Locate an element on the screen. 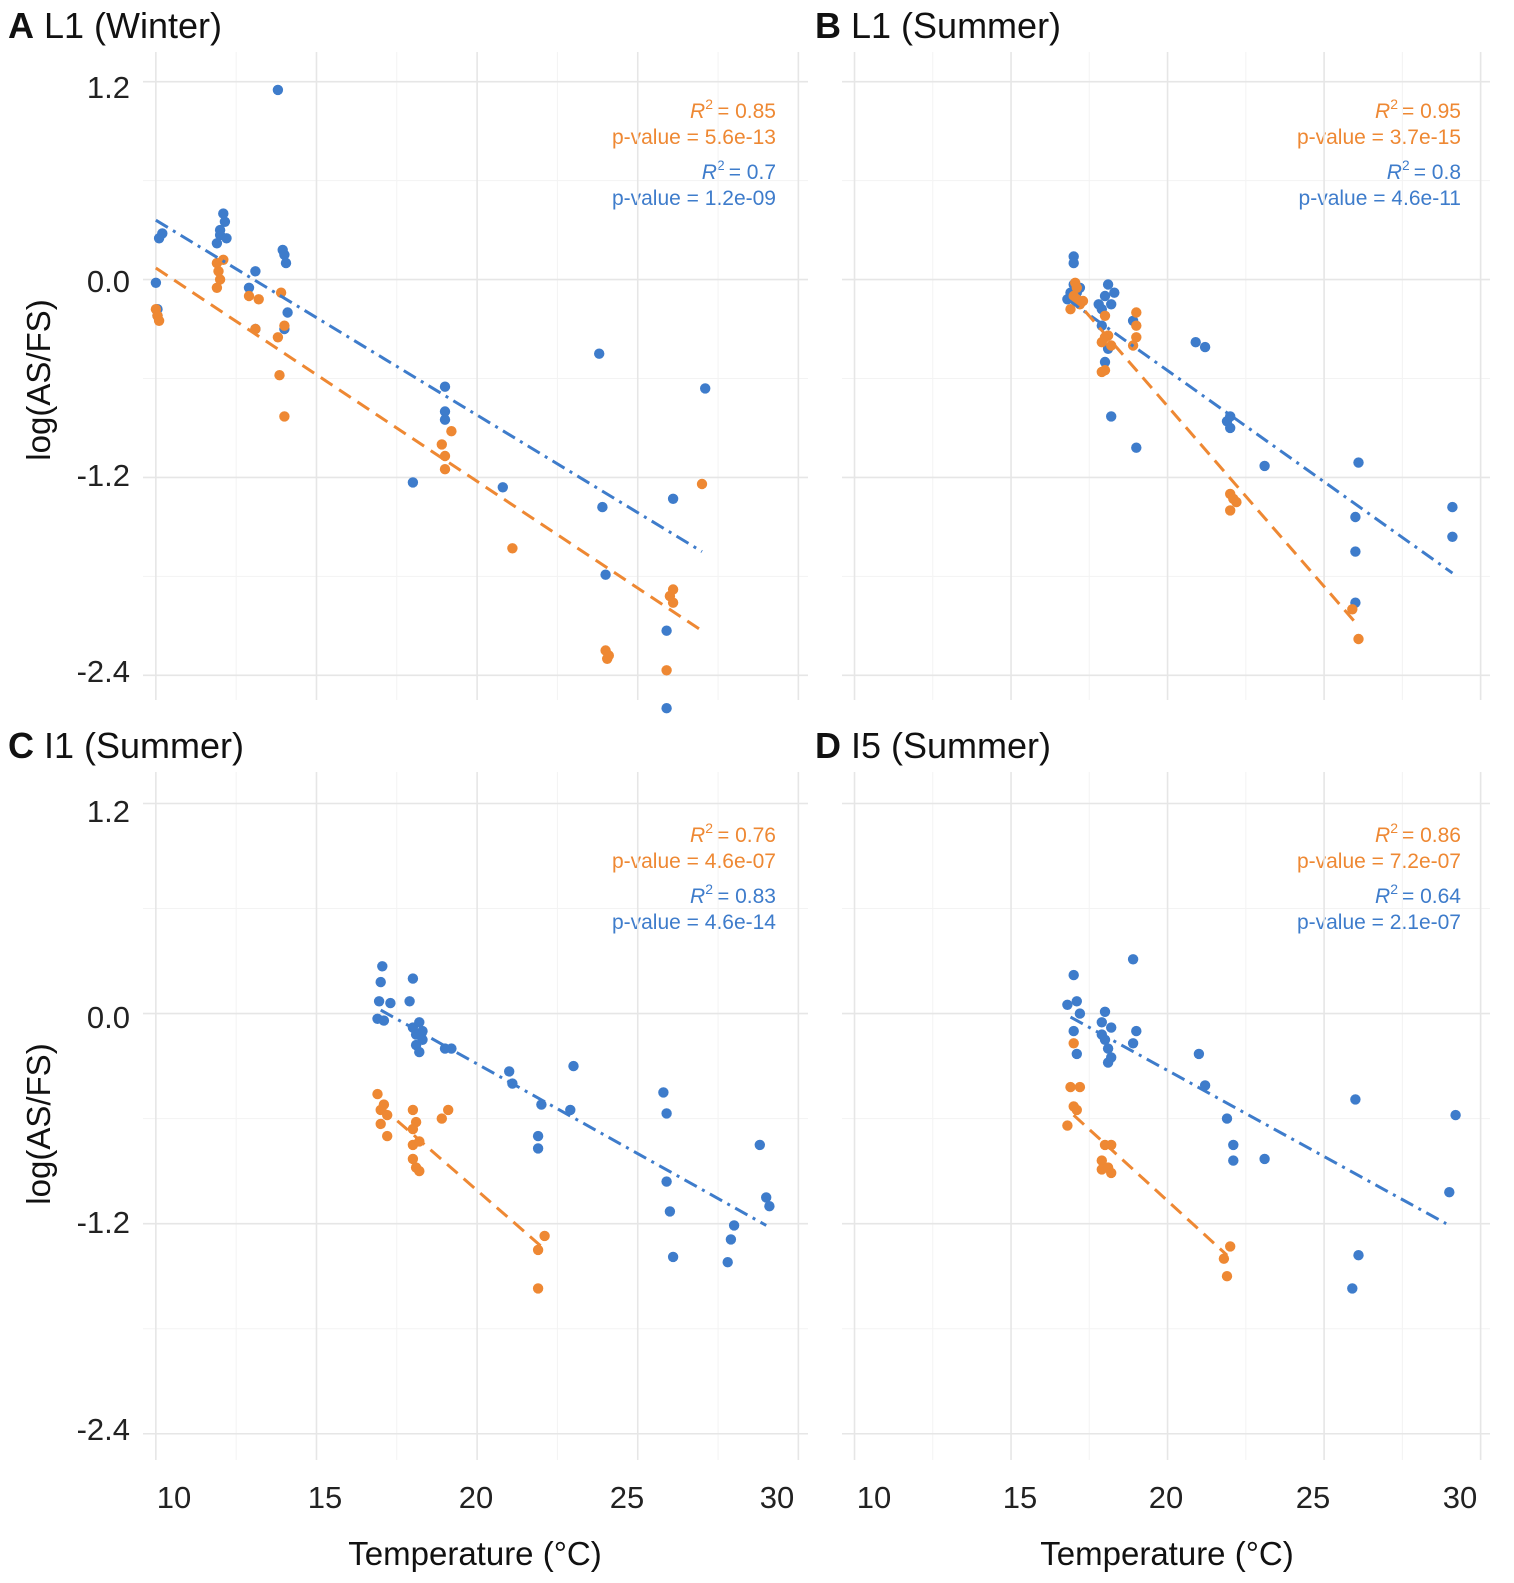 The image size is (1514, 1583). panel-d-name: I5 (Summer) is located at coordinates (951, 745).